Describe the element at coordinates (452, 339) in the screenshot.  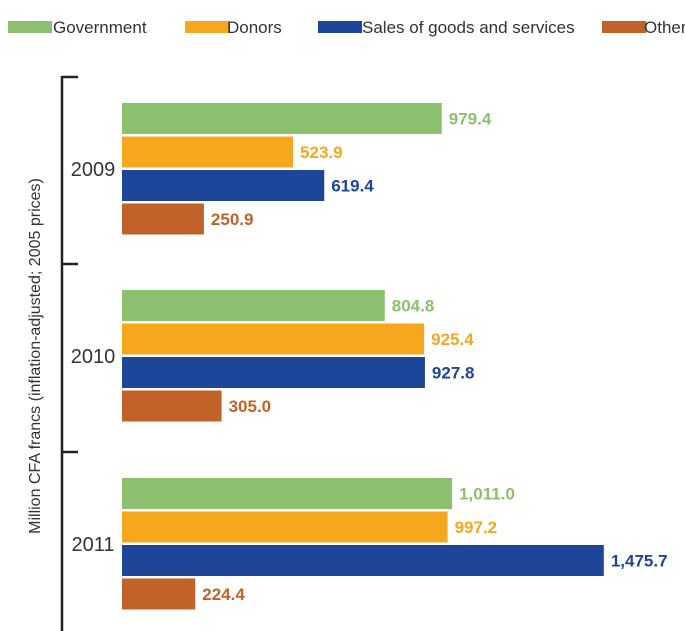
I see `value-label-donors-2010: 925.4` at that location.